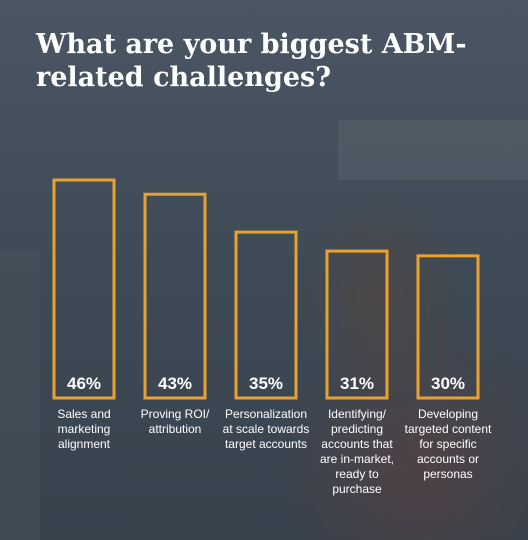 The image size is (528, 540). What do you see at coordinates (175, 421) in the screenshot?
I see `category-label-2: Proving ROI/ attribution` at bounding box center [175, 421].